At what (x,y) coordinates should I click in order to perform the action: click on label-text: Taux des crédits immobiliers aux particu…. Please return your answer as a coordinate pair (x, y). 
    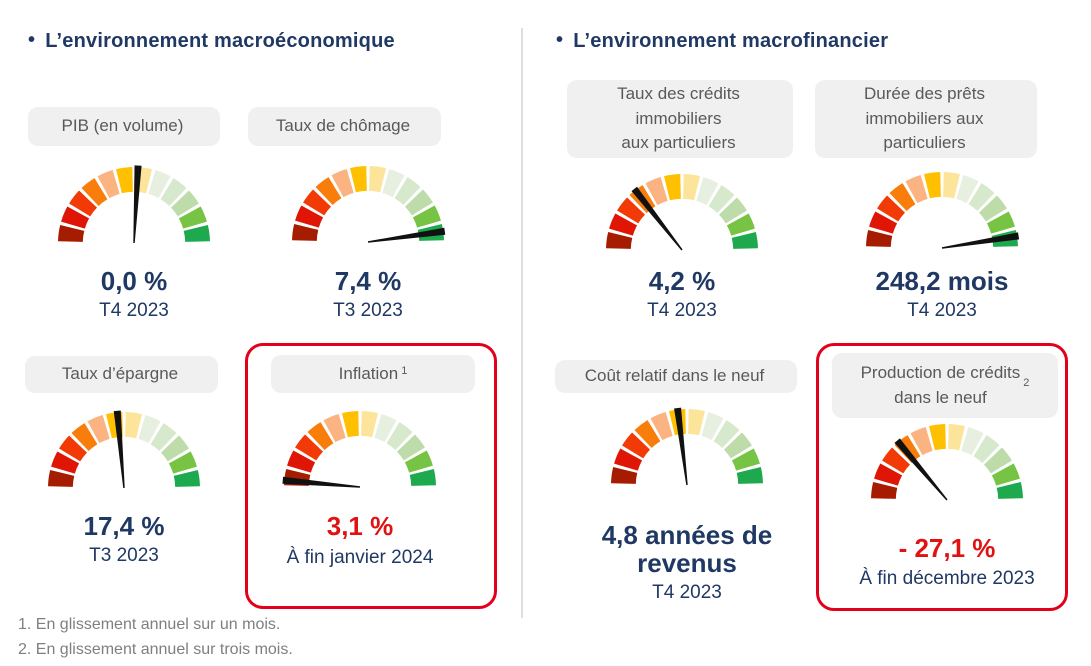
    Looking at the image, I should click on (678, 118).